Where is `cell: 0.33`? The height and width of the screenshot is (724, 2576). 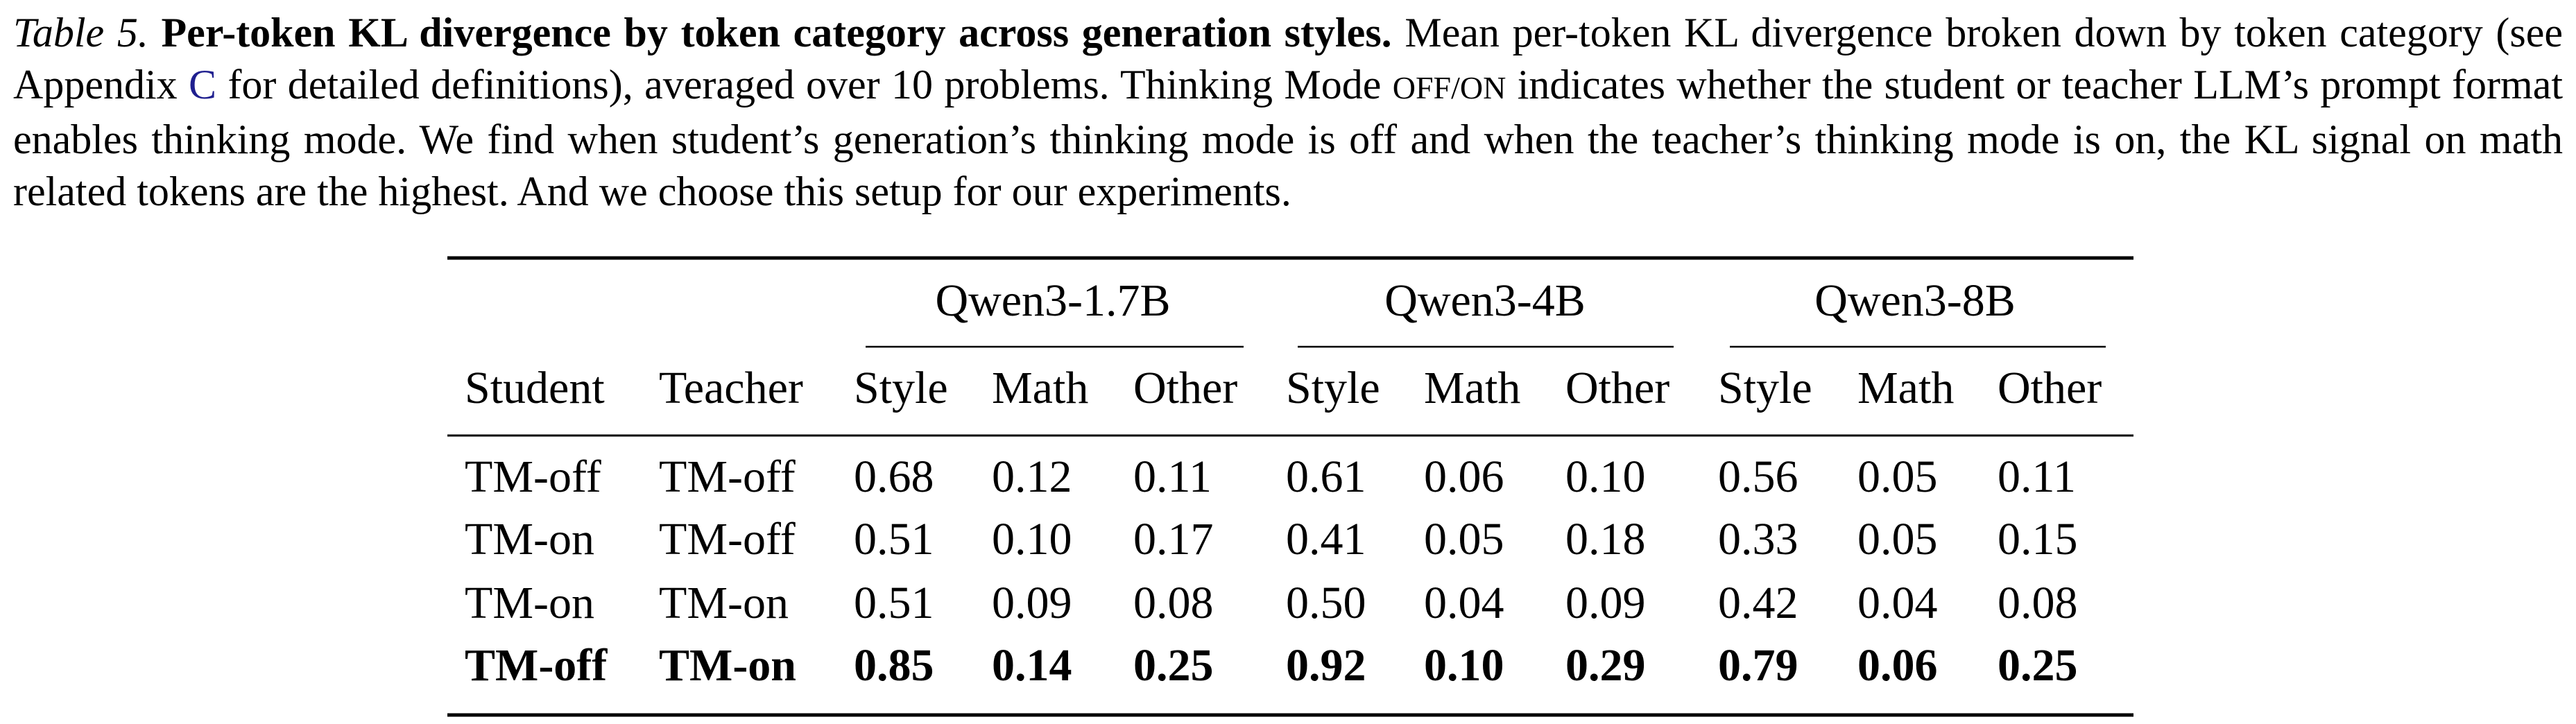 cell: 0.33 is located at coordinates (1758, 539).